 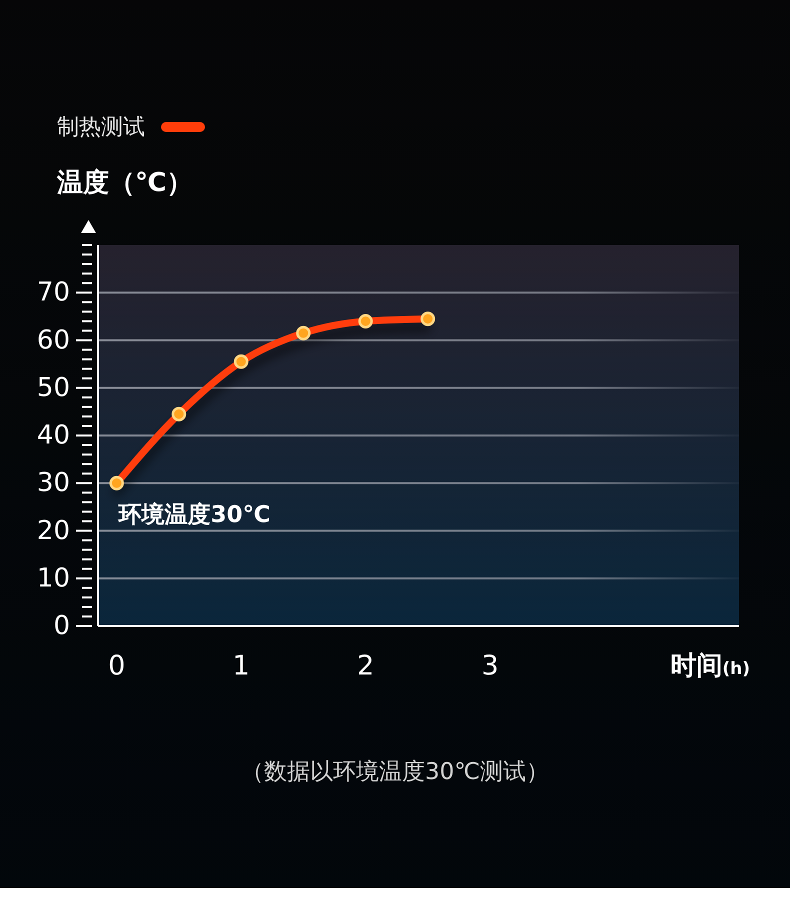 I want to click on y-tick-label: 30, so click(x=53, y=483).